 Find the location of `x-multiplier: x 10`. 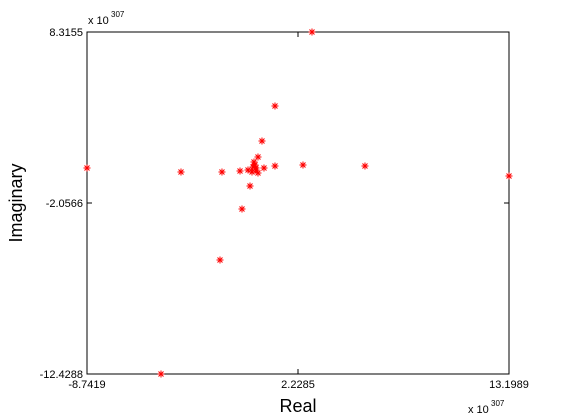

x-multiplier: x 10 is located at coordinates (478, 410).